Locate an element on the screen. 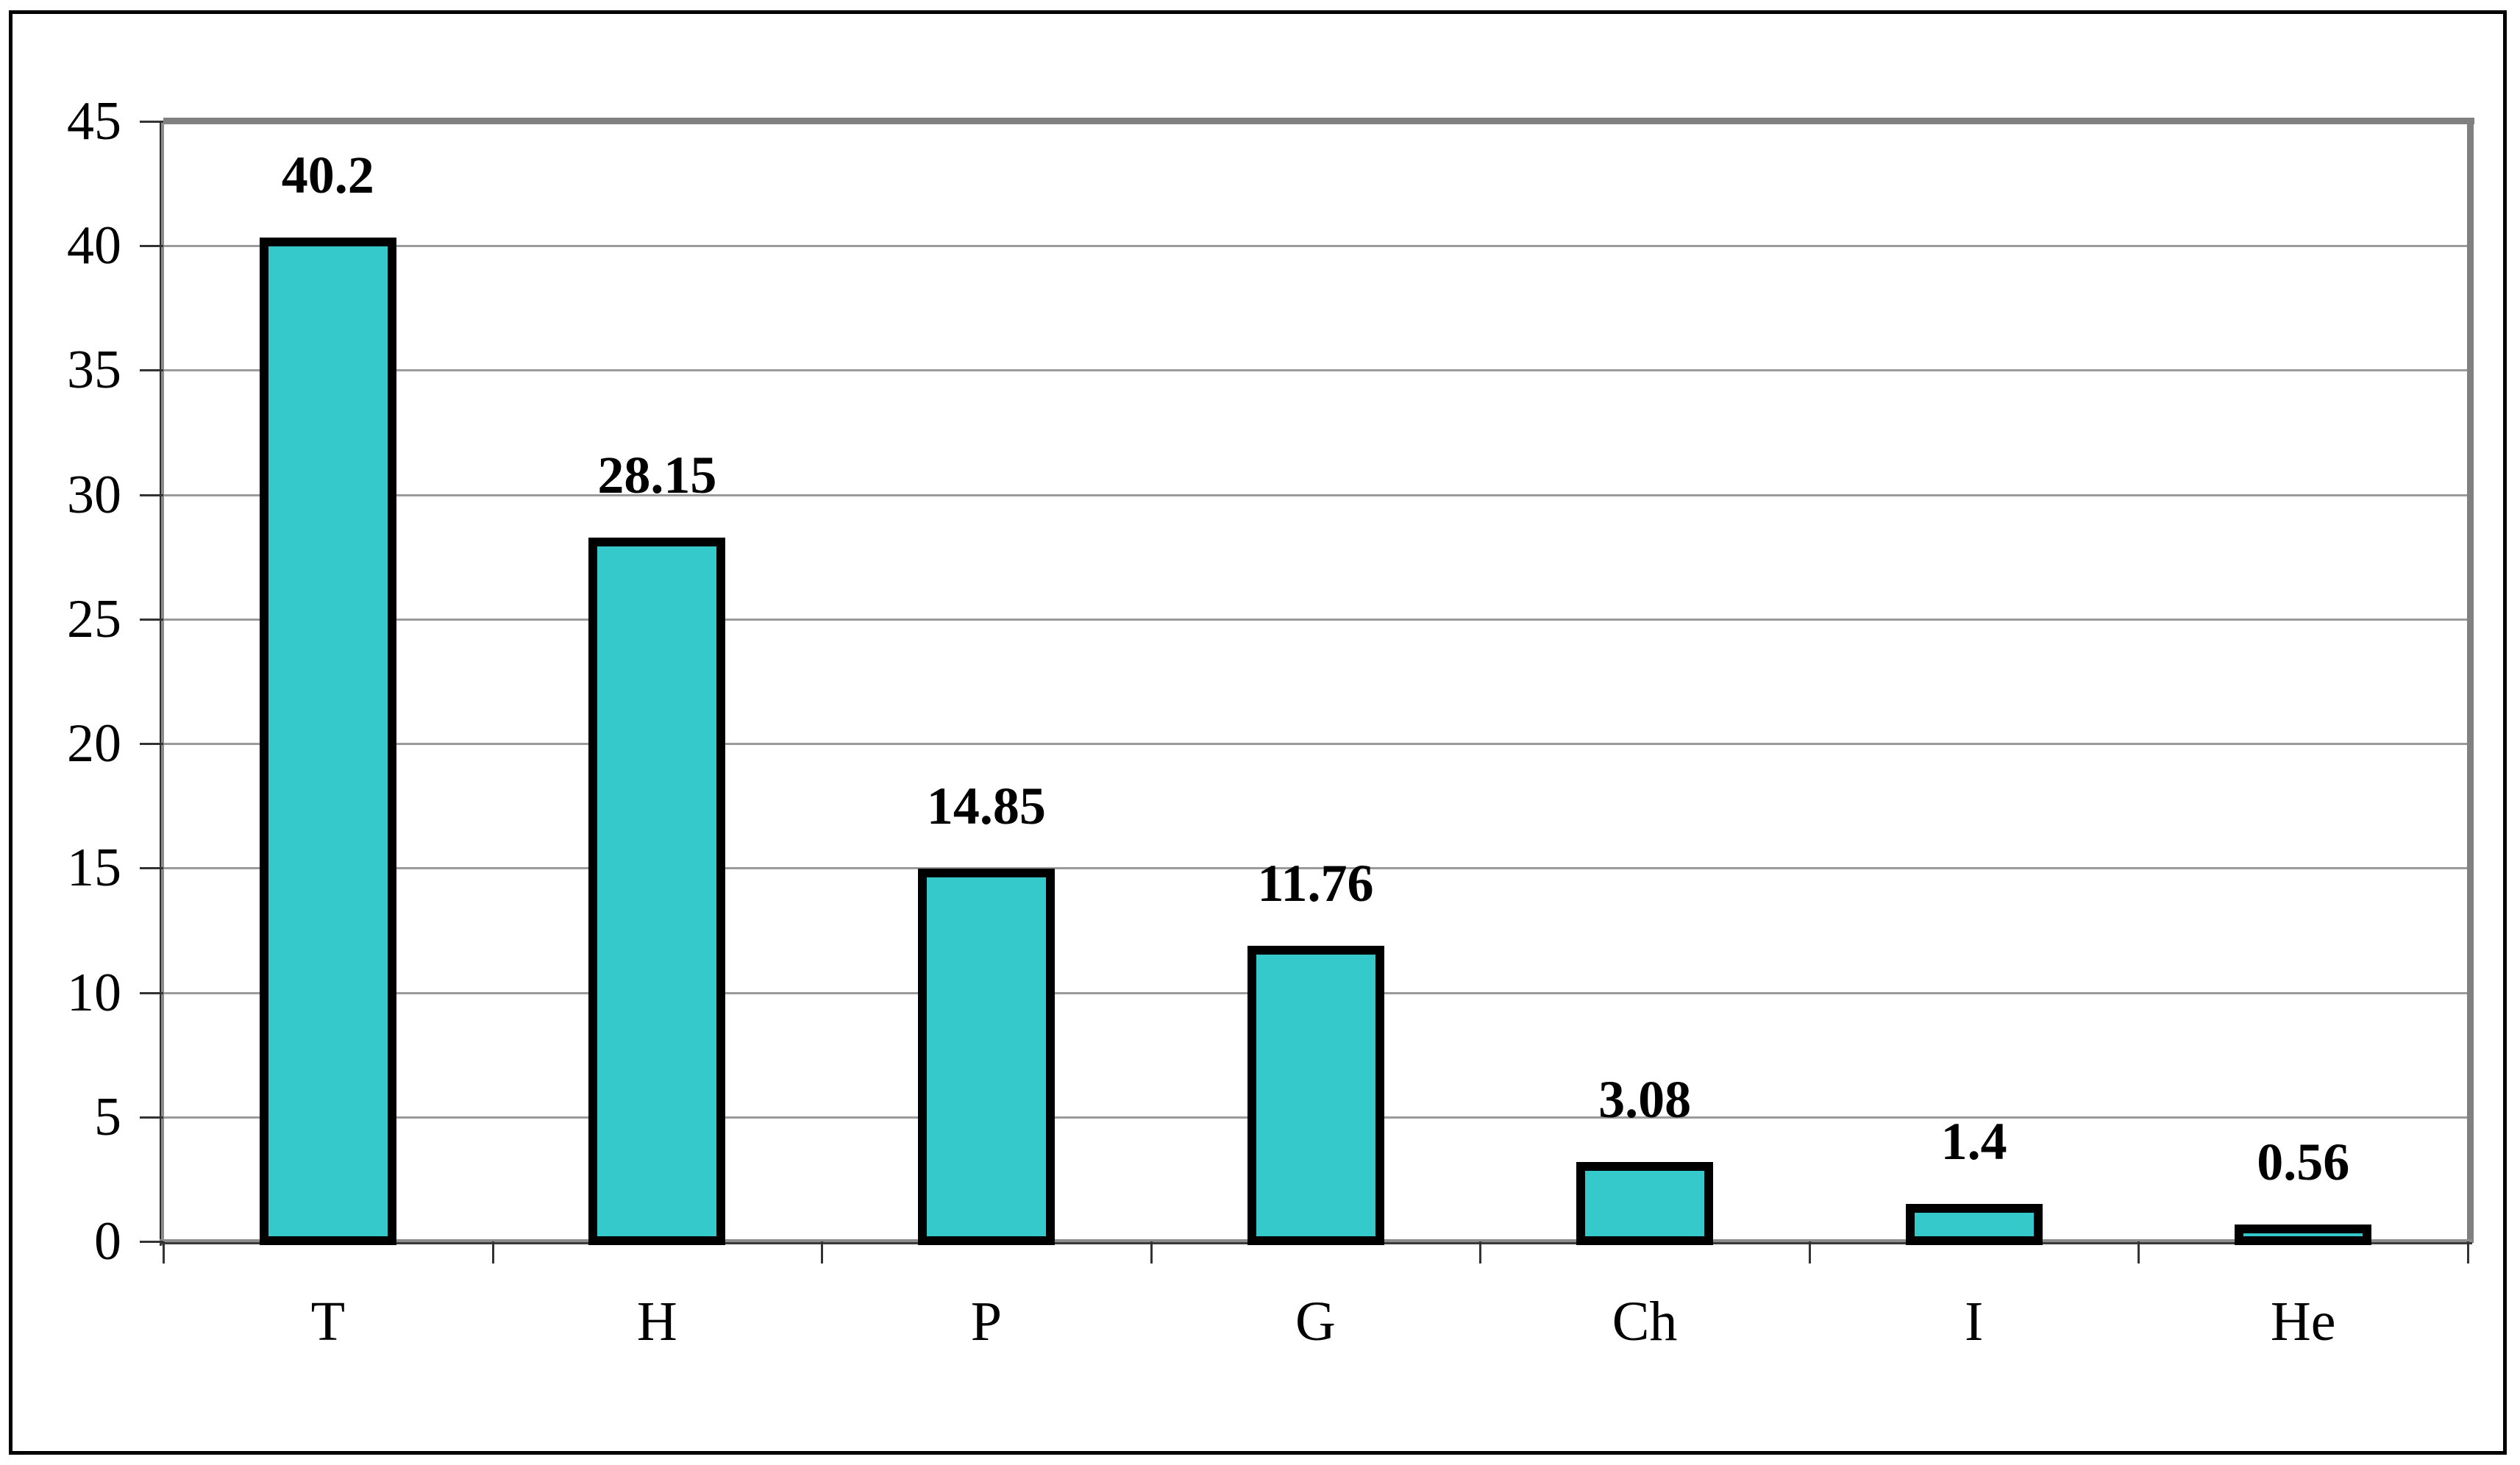  category-label-P: P is located at coordinates (987, 1321).